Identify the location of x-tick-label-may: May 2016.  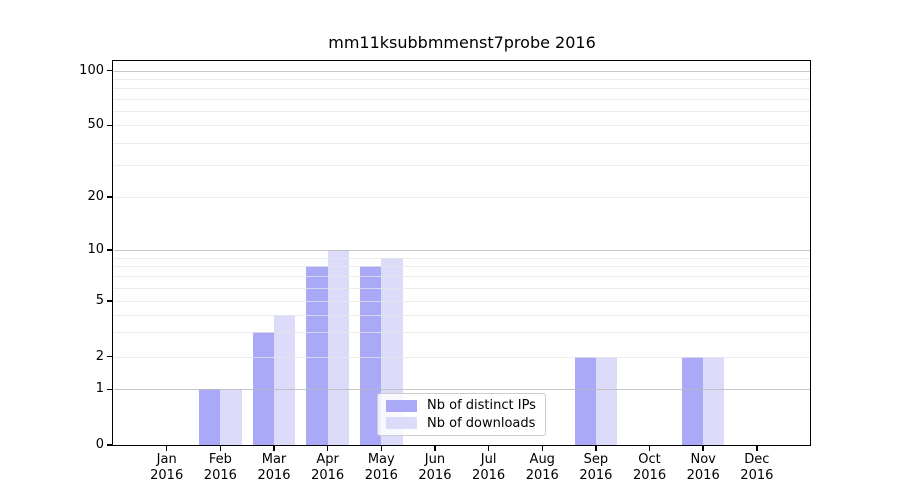
(381, 468).